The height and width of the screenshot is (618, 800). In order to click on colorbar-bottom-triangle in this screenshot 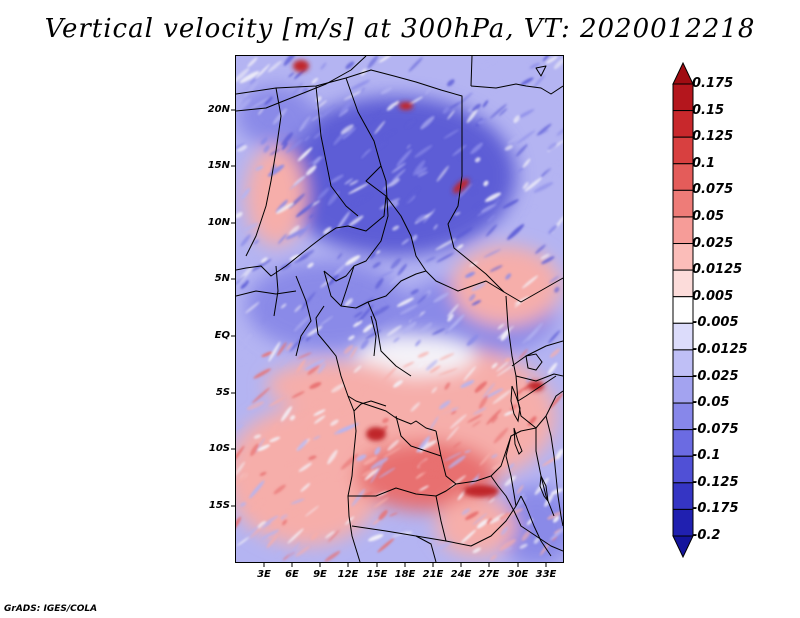, I will do `click(683, 546)`.